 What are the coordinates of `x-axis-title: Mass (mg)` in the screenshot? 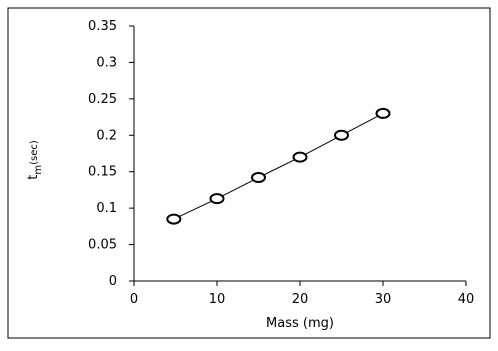 It's located at (300, 323).